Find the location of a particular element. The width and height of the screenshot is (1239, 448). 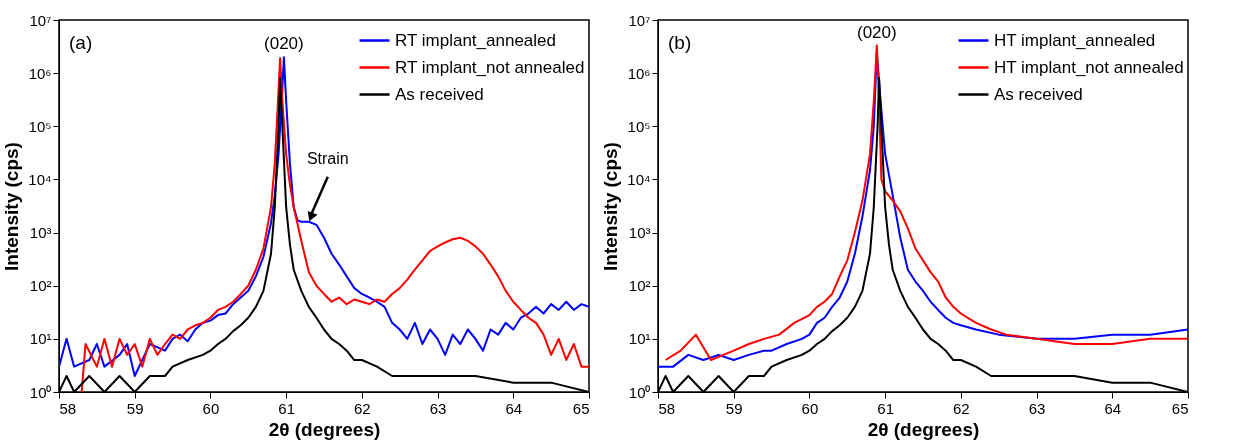

legend-label: HT implant_not annealed is located at coordinates (1089, 67).